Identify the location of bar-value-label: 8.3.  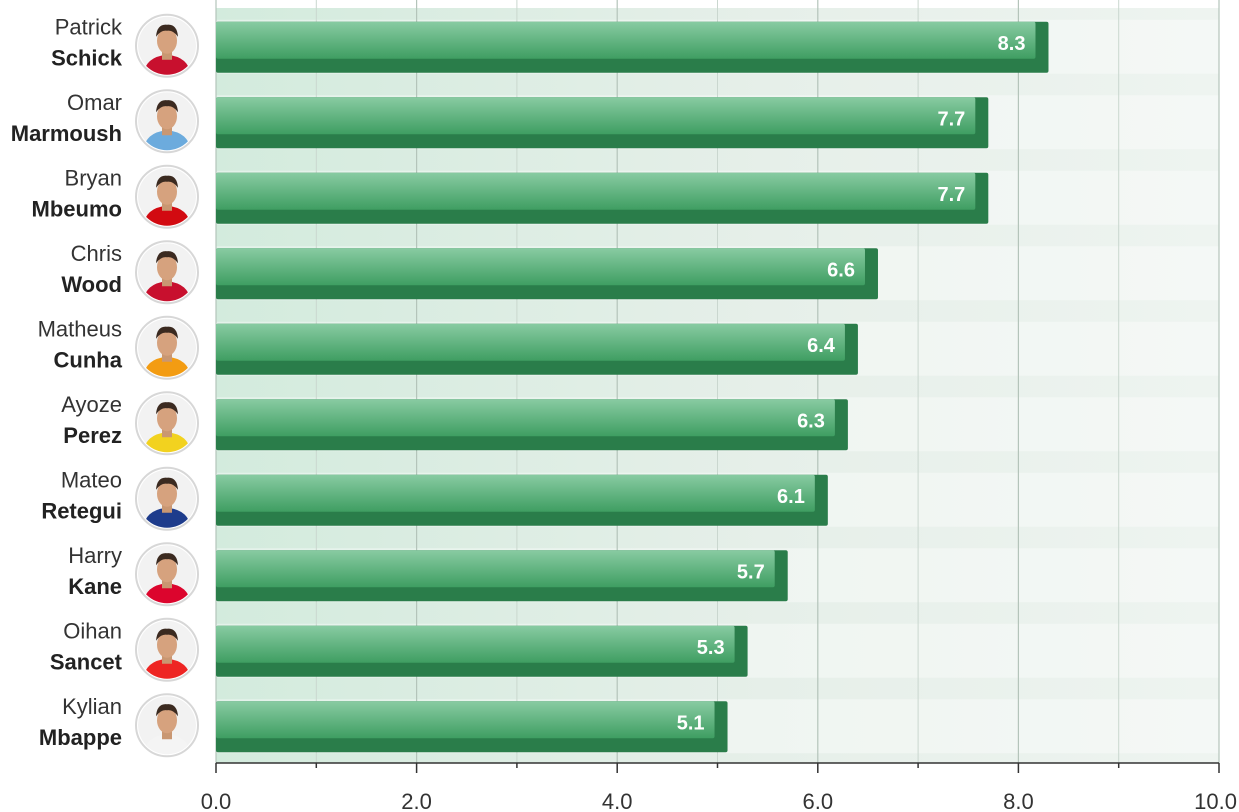
(1012, 44).